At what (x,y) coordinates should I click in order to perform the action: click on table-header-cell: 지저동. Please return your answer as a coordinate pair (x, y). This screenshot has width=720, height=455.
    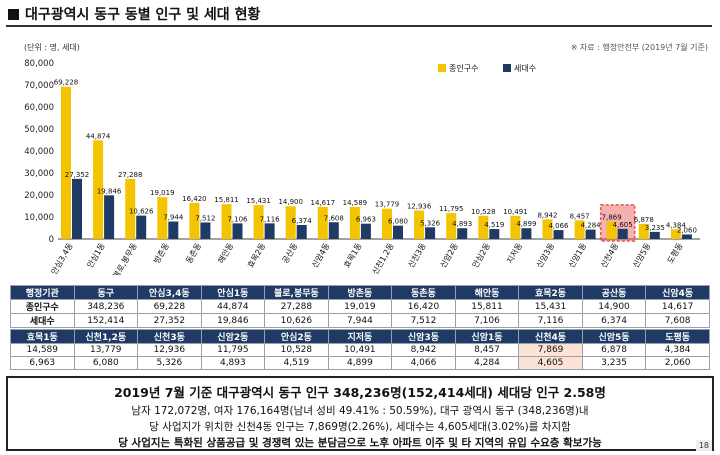
    Looking at the image, I should click on (360, 336).